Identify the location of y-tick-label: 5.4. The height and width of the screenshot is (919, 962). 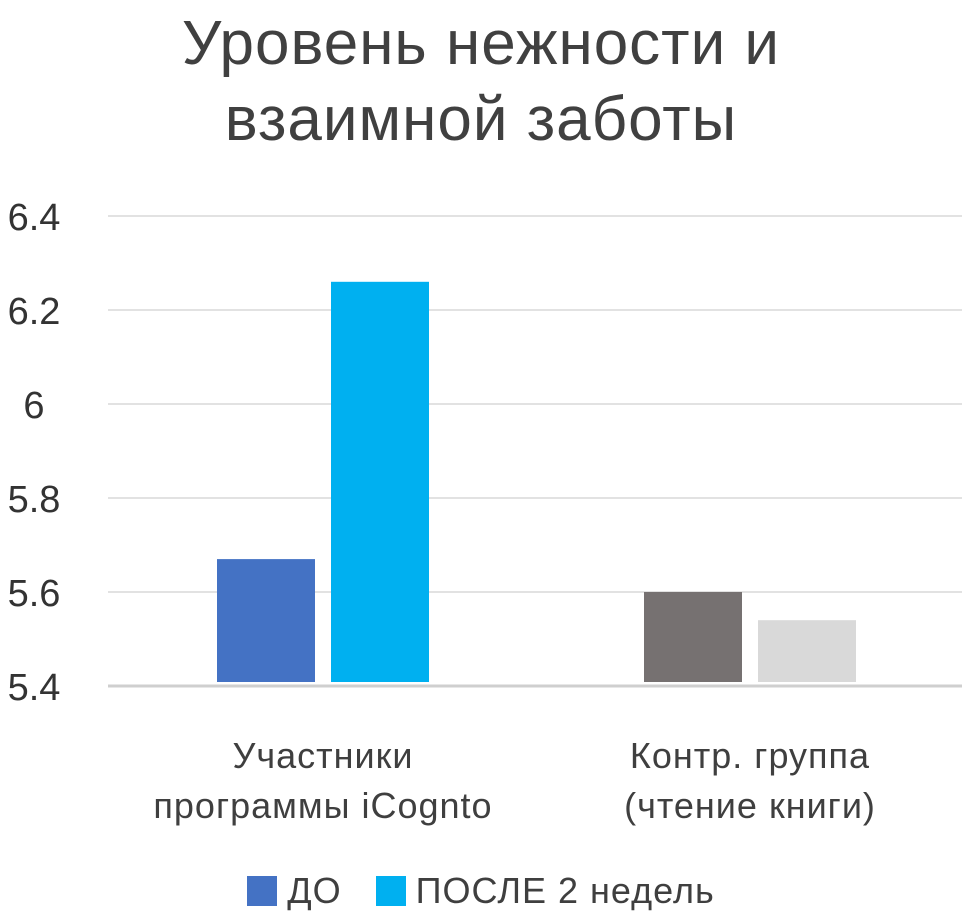
(34, 688).